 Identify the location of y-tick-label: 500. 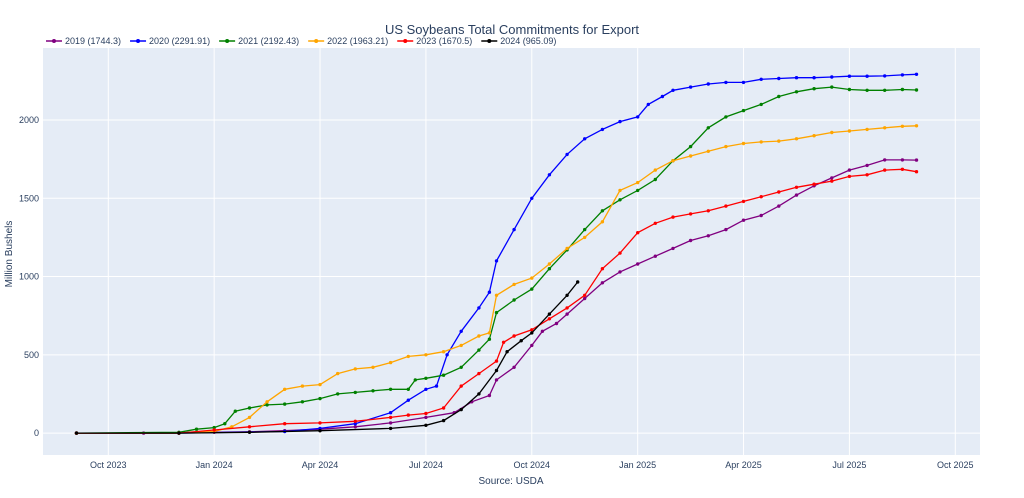
(31, 355).